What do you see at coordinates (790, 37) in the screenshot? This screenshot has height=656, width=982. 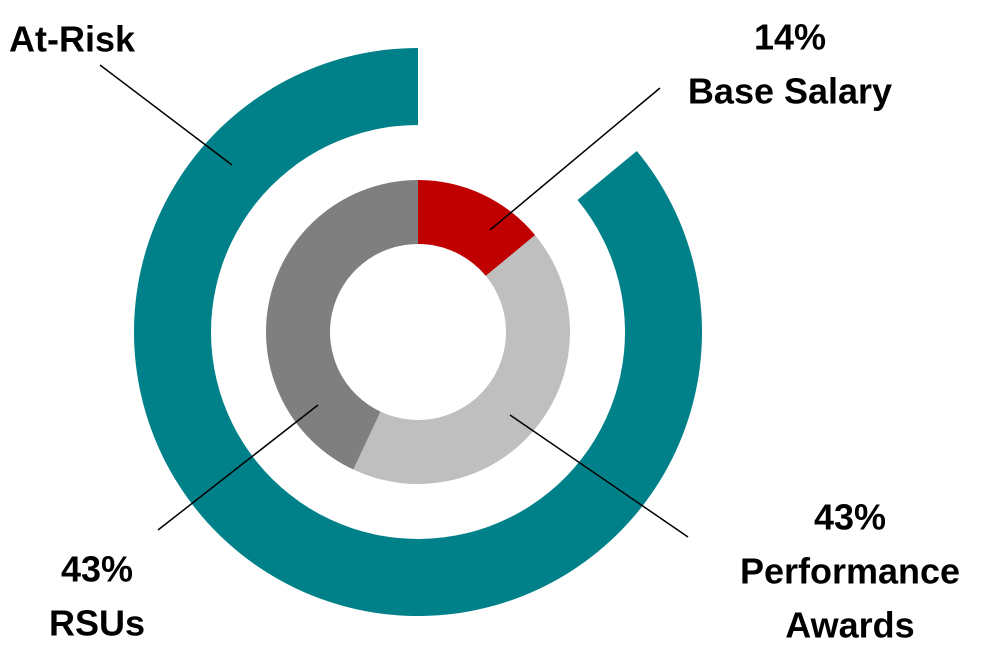 I see `value-label: 14%` at bounding box center [790, 37].